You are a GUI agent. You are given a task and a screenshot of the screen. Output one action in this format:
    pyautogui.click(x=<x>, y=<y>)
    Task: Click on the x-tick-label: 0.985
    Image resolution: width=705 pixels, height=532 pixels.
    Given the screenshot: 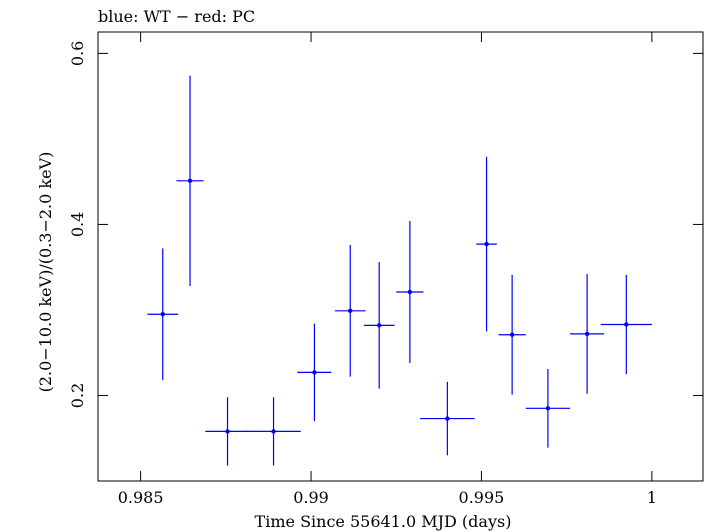 What is the action you would take?
    pyautogui.click(x=141, y=497)
    